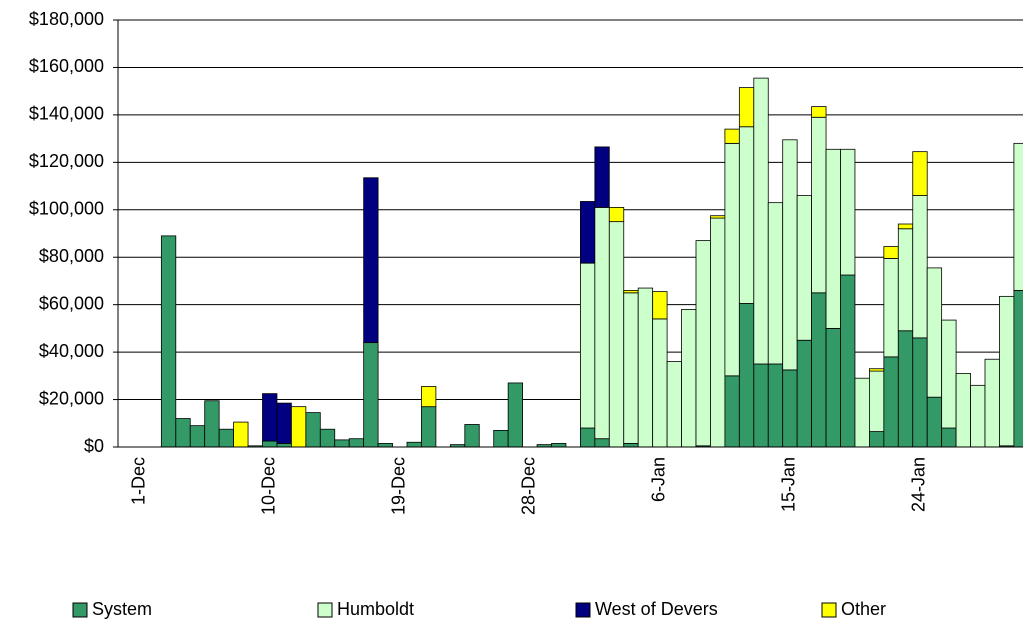 This screenshot has width=1023, height=631. I want to click on y-tick-label: $180,000, so click(66, 19).